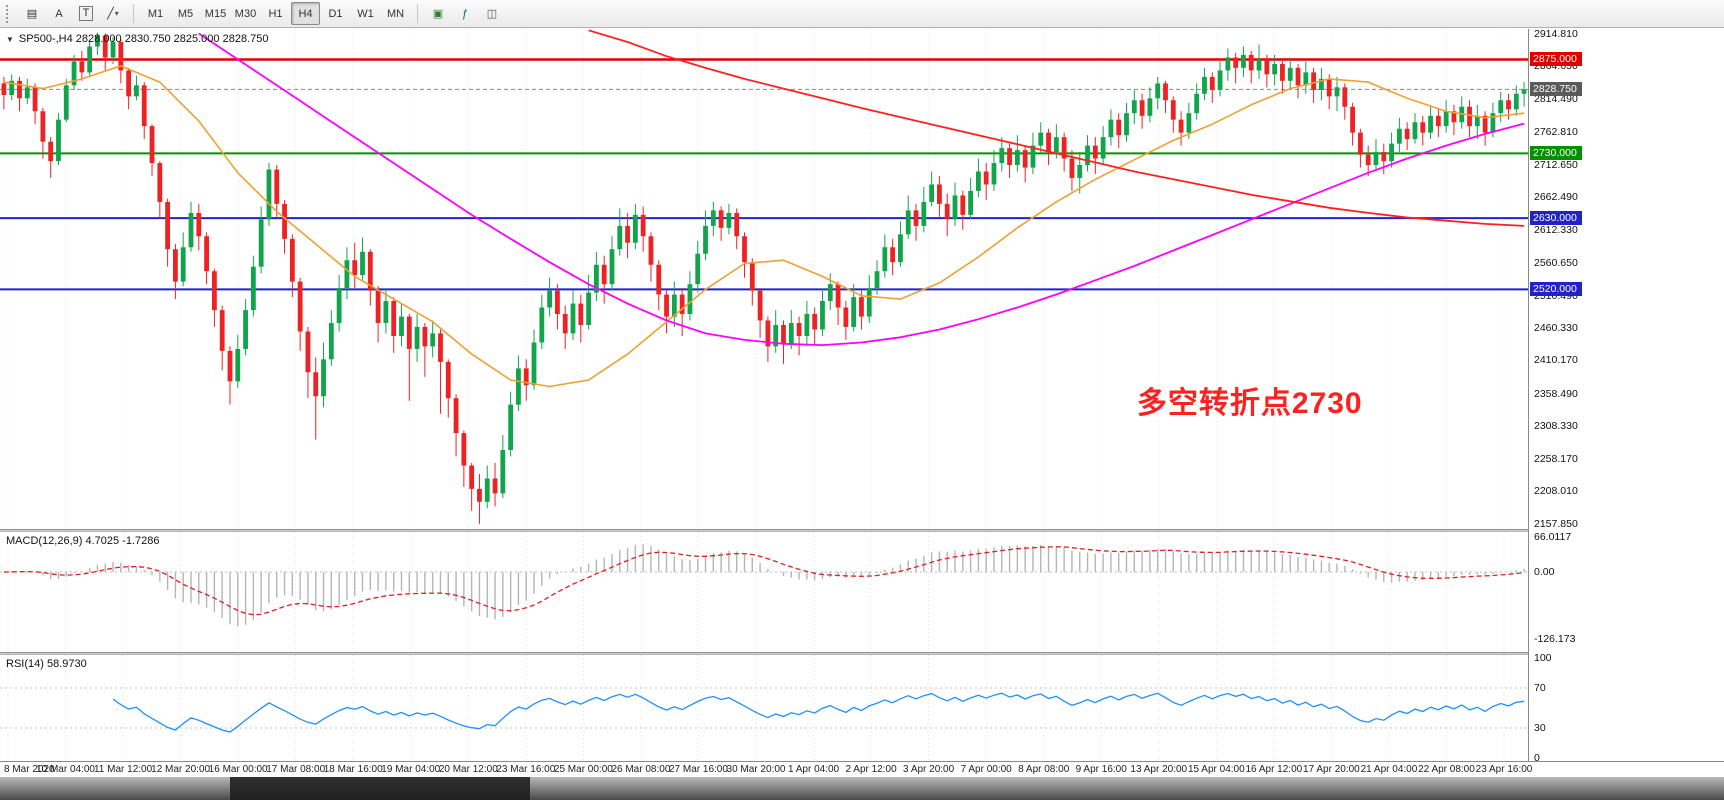 This screenshot has width=1724, height=800. Describe the element at coordinates (1556, 59) in the screenshot. I see `price-line-badge: 2875.000` at that location.